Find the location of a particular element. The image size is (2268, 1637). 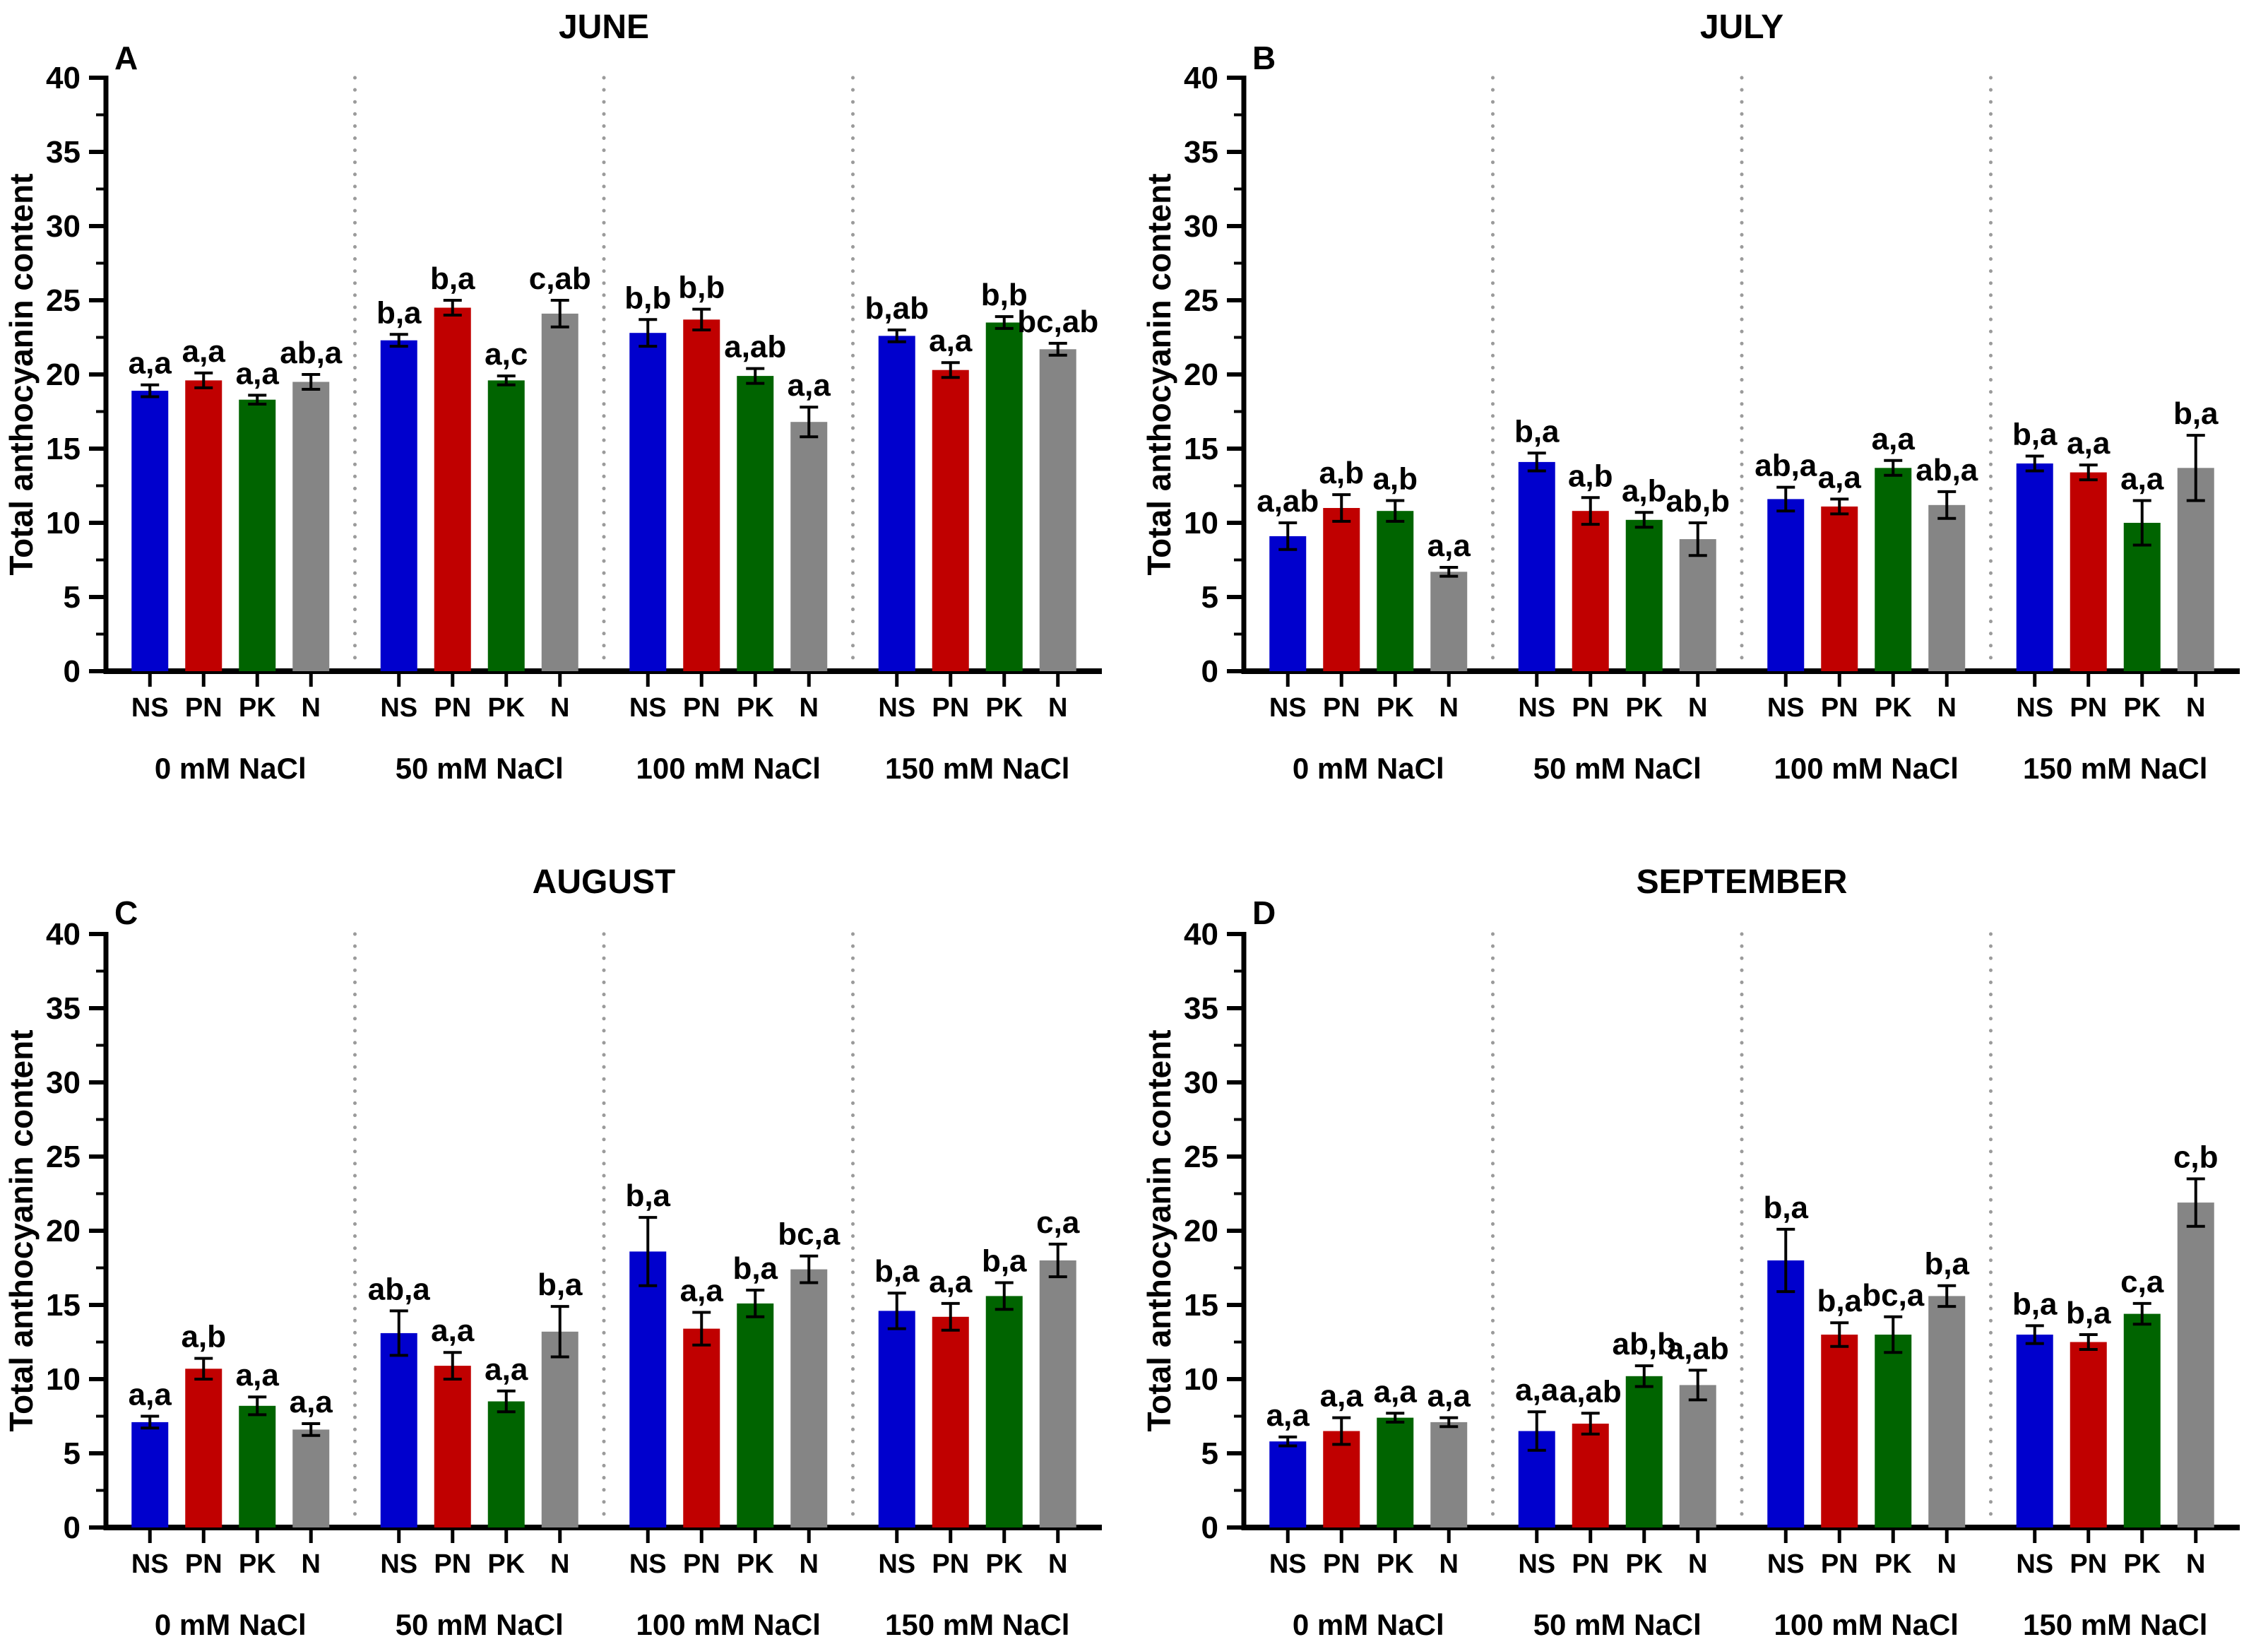

bar-pk-100-mm-nacl is located at coordinates (755, 523).